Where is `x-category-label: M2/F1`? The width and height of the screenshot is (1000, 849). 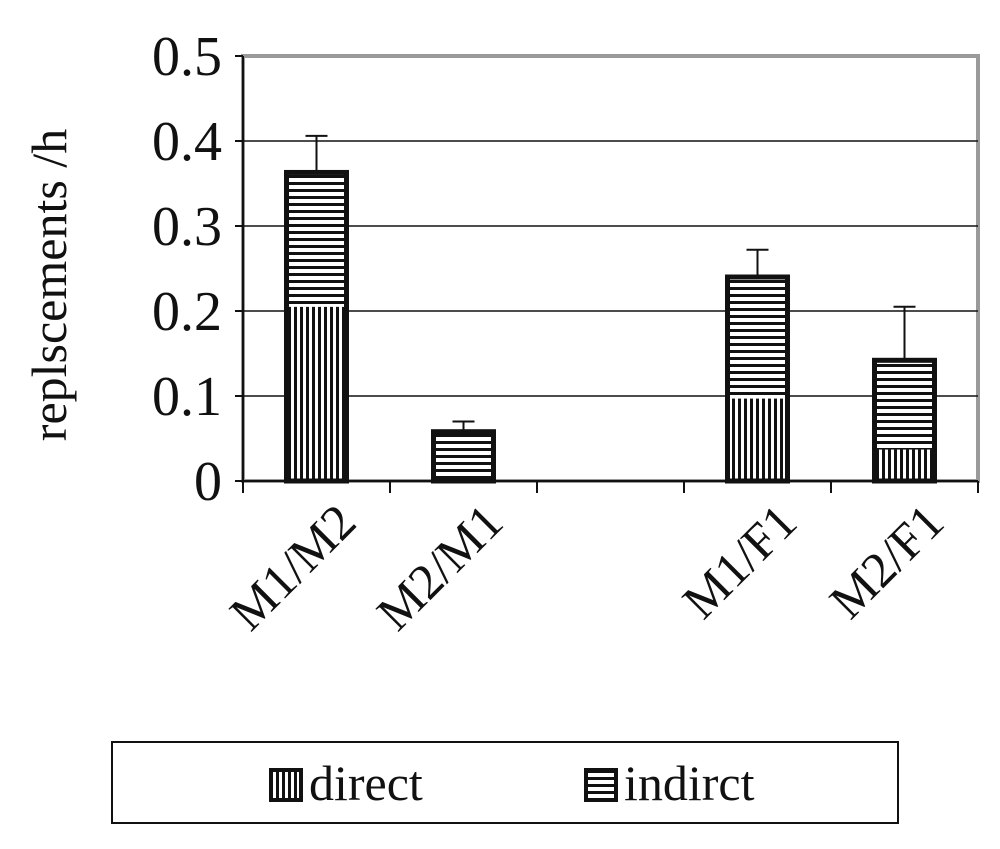 x-category-label: M2/F1 is located at coordinates (886, 561).